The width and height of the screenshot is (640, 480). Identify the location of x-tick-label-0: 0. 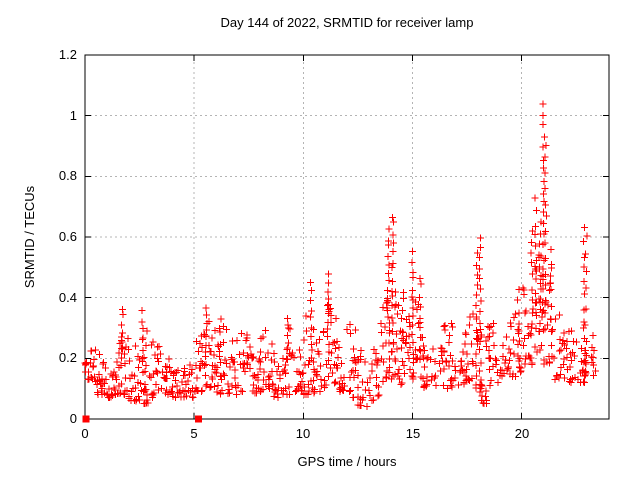
(85, 433).